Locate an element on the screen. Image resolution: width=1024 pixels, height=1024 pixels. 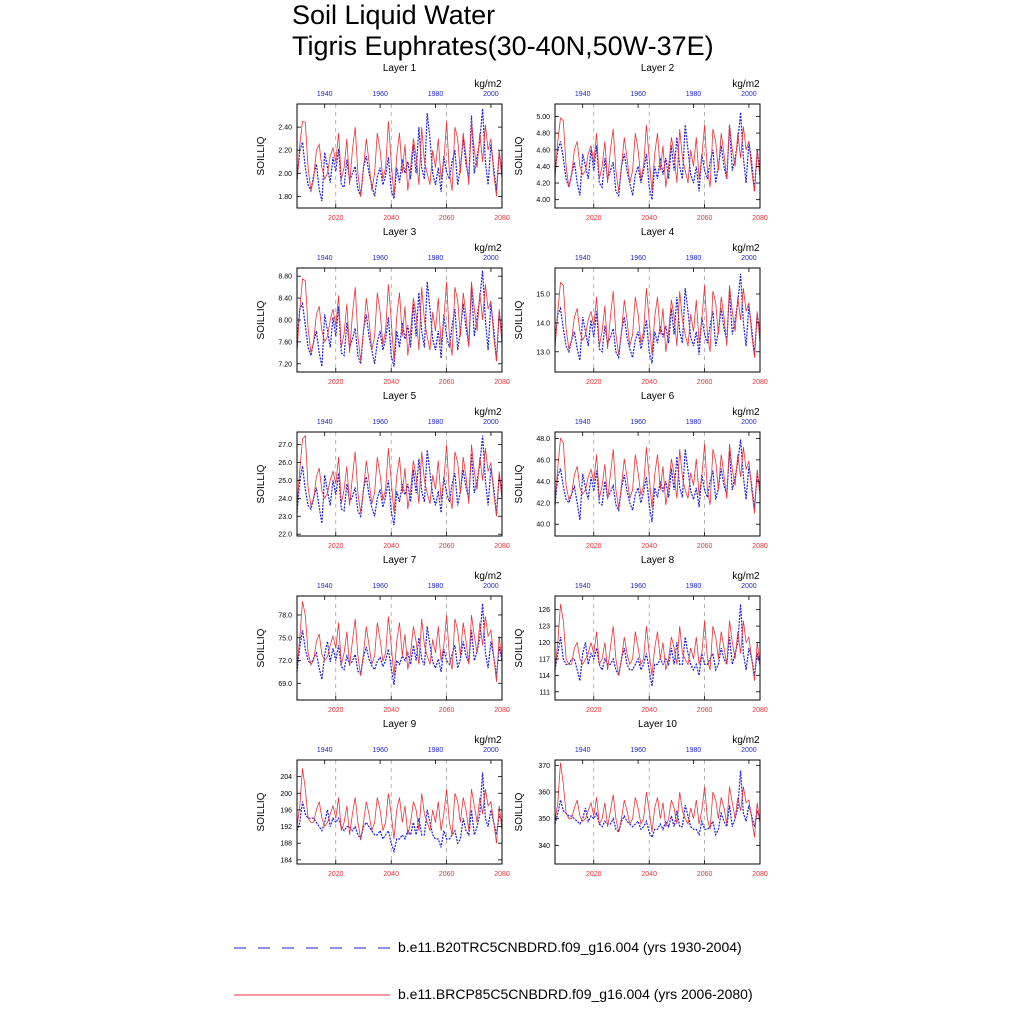
y-tick-label: 111 is located at coordinates (544, 692).